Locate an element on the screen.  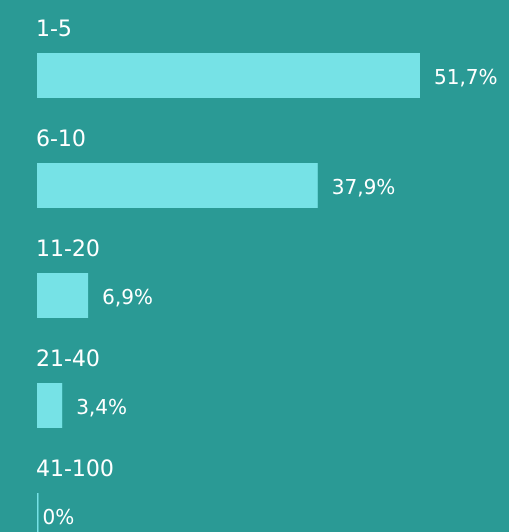
category-label: 11-20 is located at coordinates (68, 249).